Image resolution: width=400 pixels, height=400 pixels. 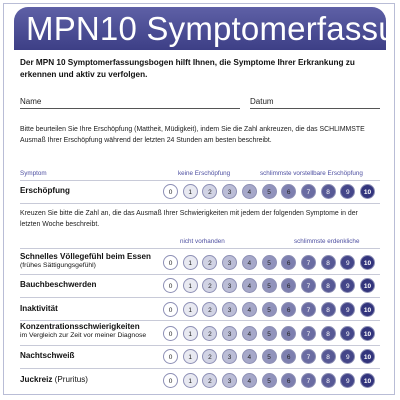 I want to click on column-header-low-fatigue: keine Erschöpfung, so click(x=204, y=173).